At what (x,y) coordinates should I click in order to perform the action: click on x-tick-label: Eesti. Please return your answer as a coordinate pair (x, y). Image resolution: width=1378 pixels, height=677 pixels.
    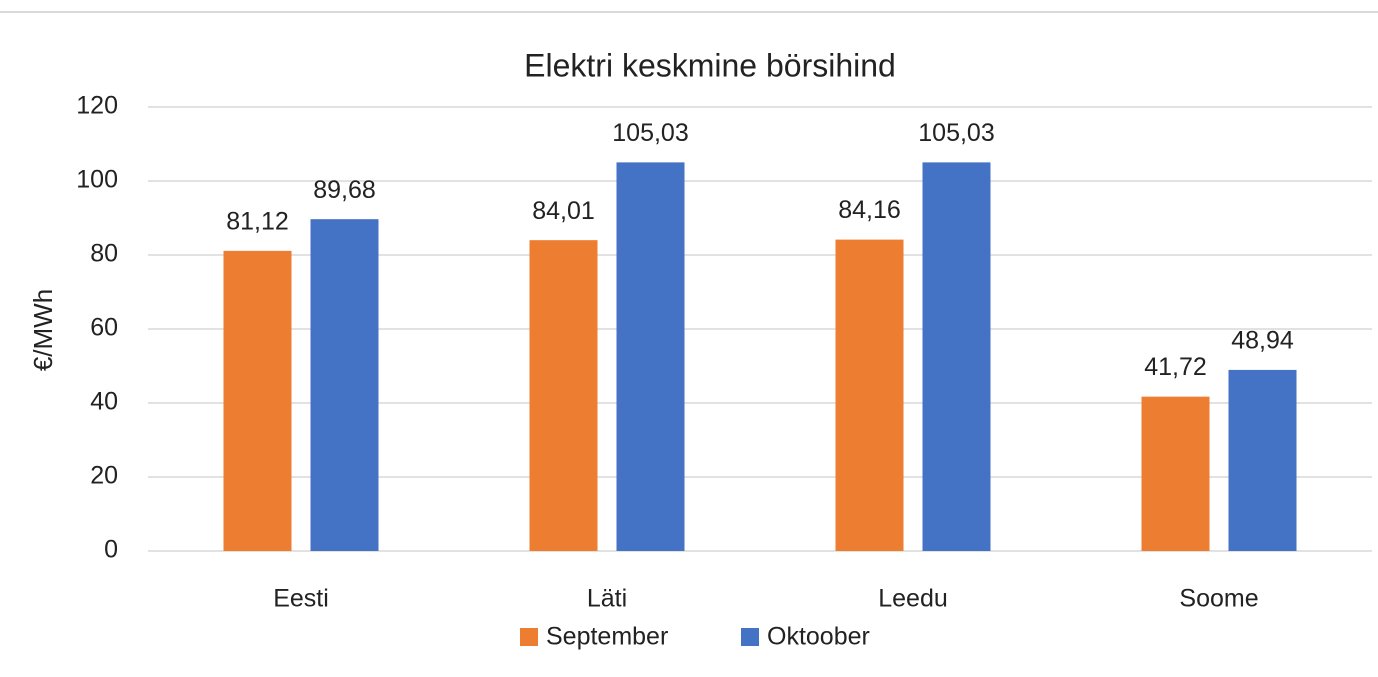
    Looking at the image, I should click on (301, 599).